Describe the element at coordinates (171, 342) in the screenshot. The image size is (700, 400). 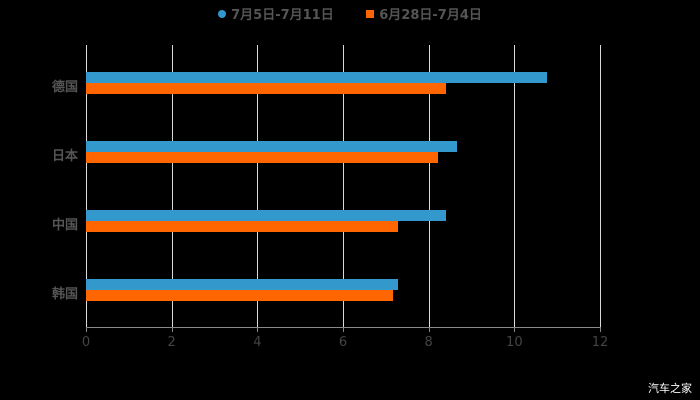
I see `x-tick-label: 2` at that location.